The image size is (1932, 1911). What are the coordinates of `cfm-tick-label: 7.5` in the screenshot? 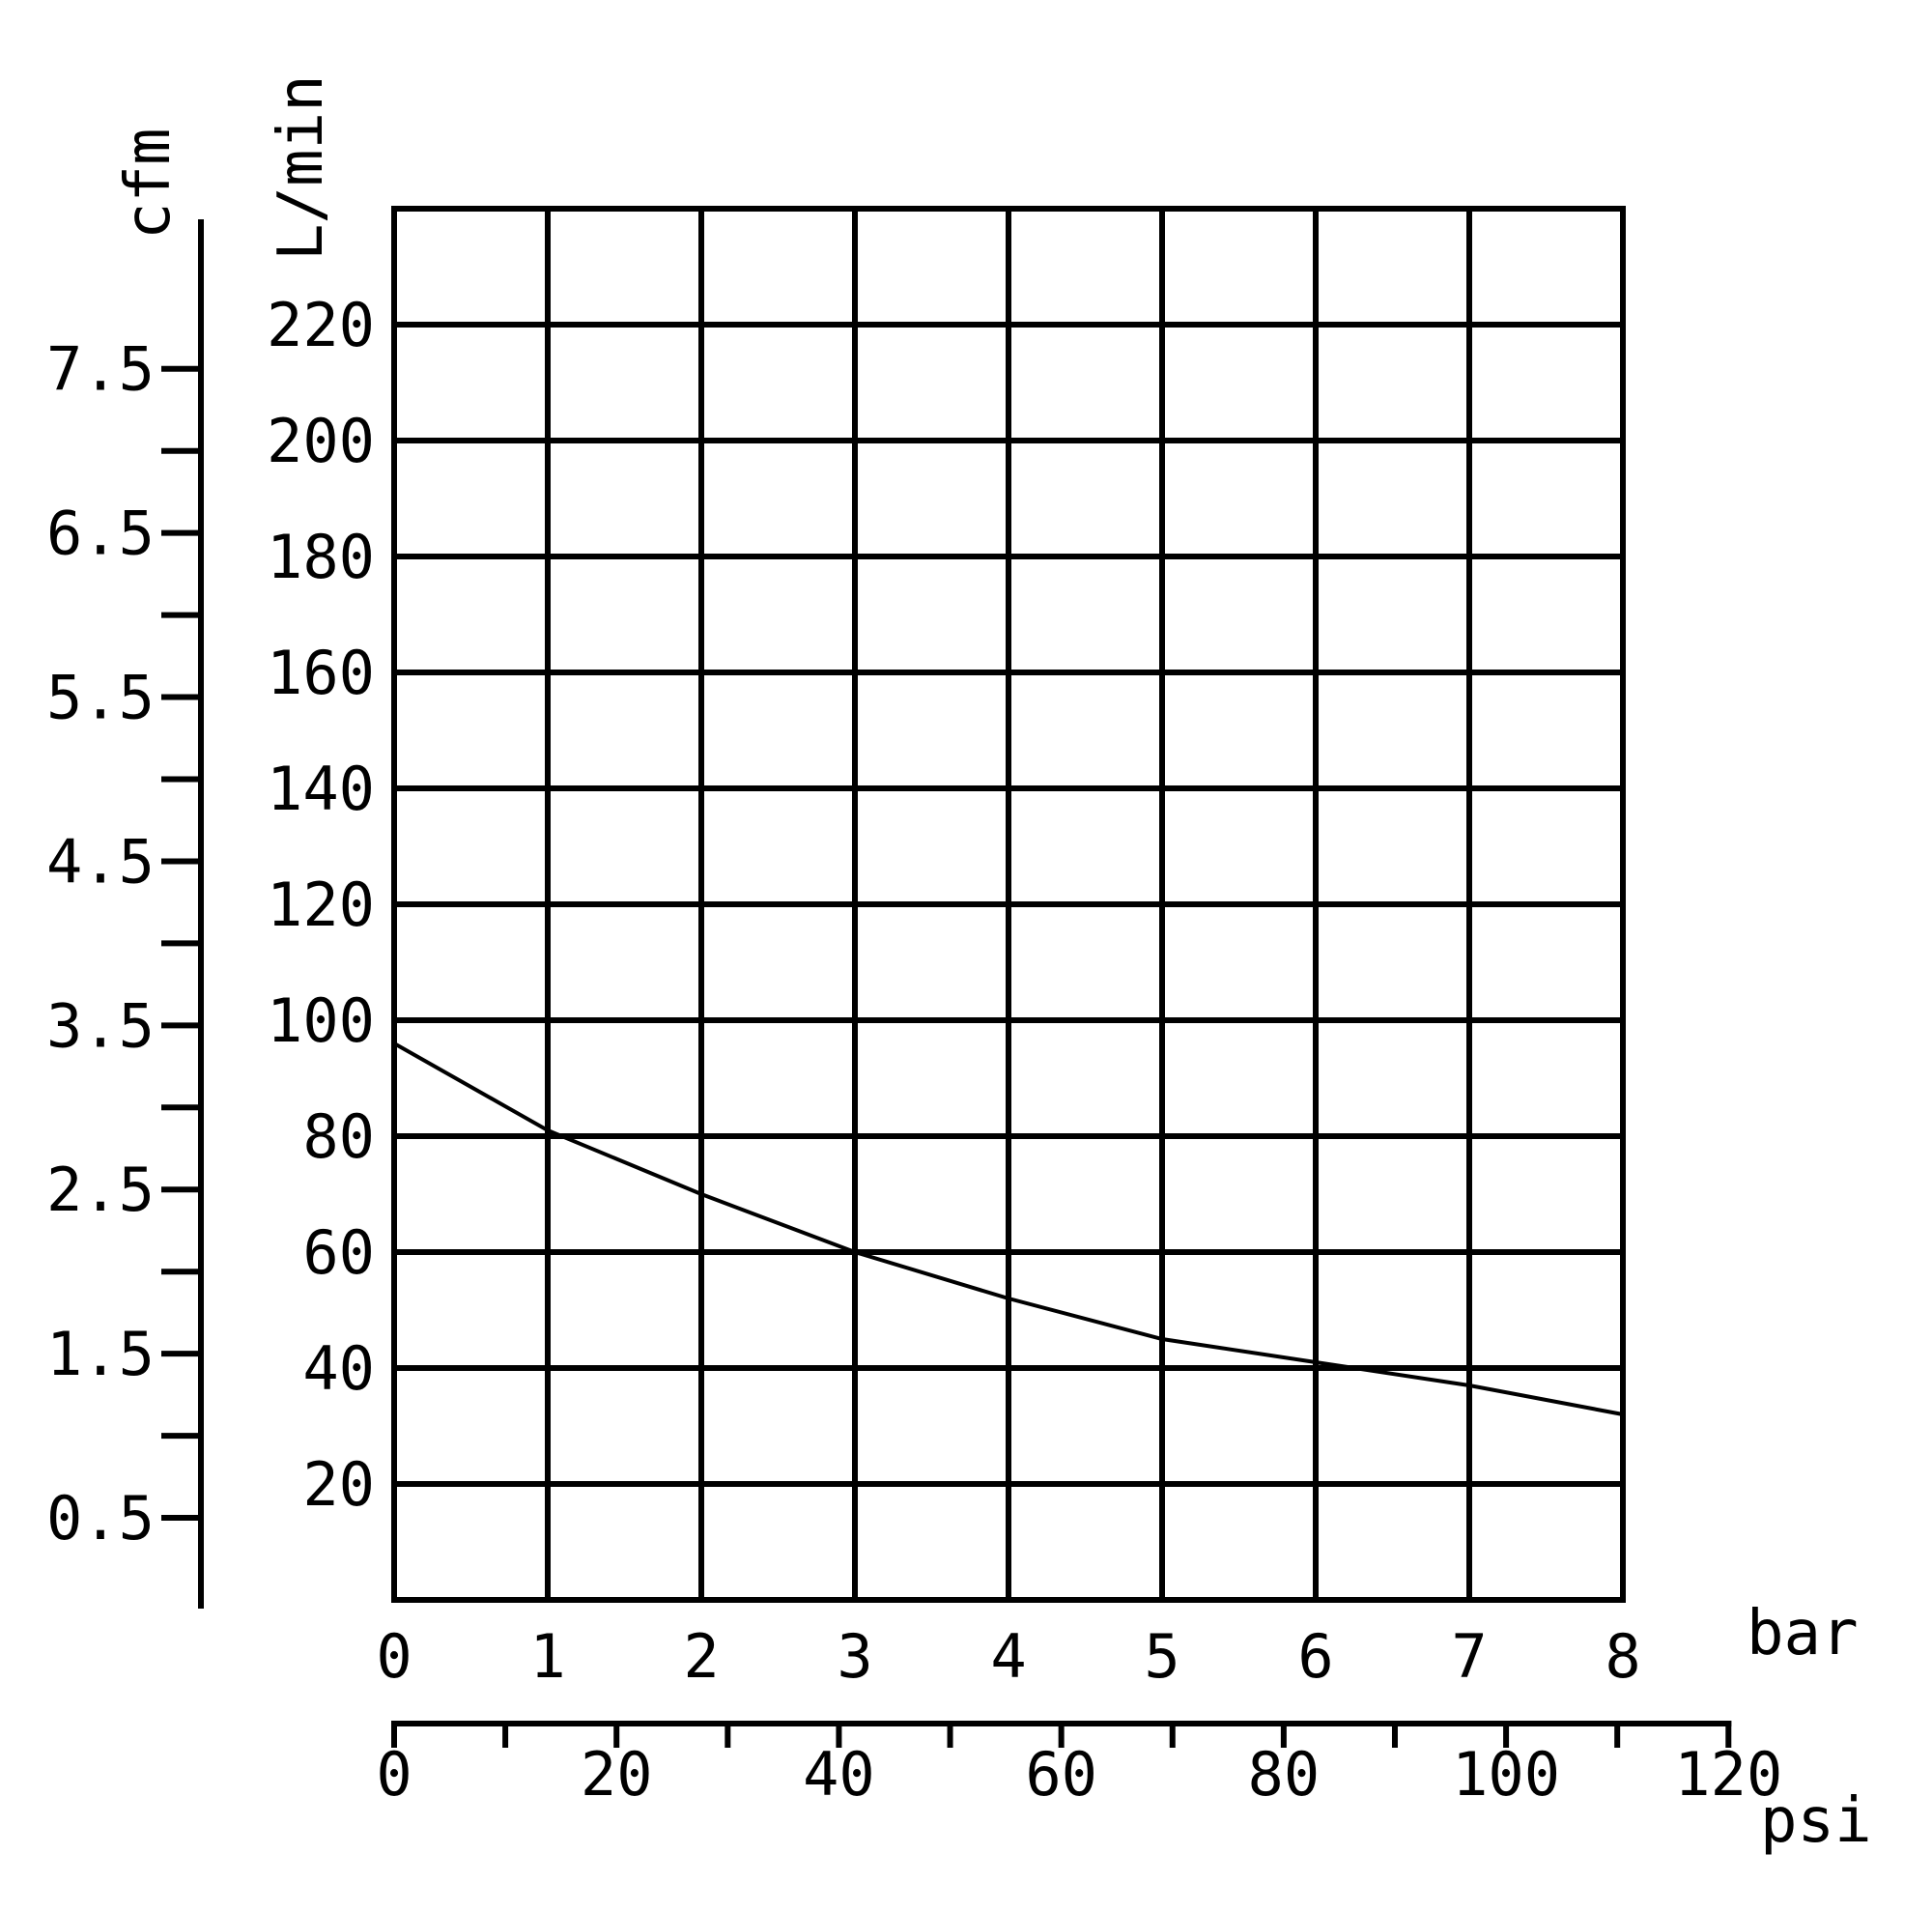 It's located at (100, 369).